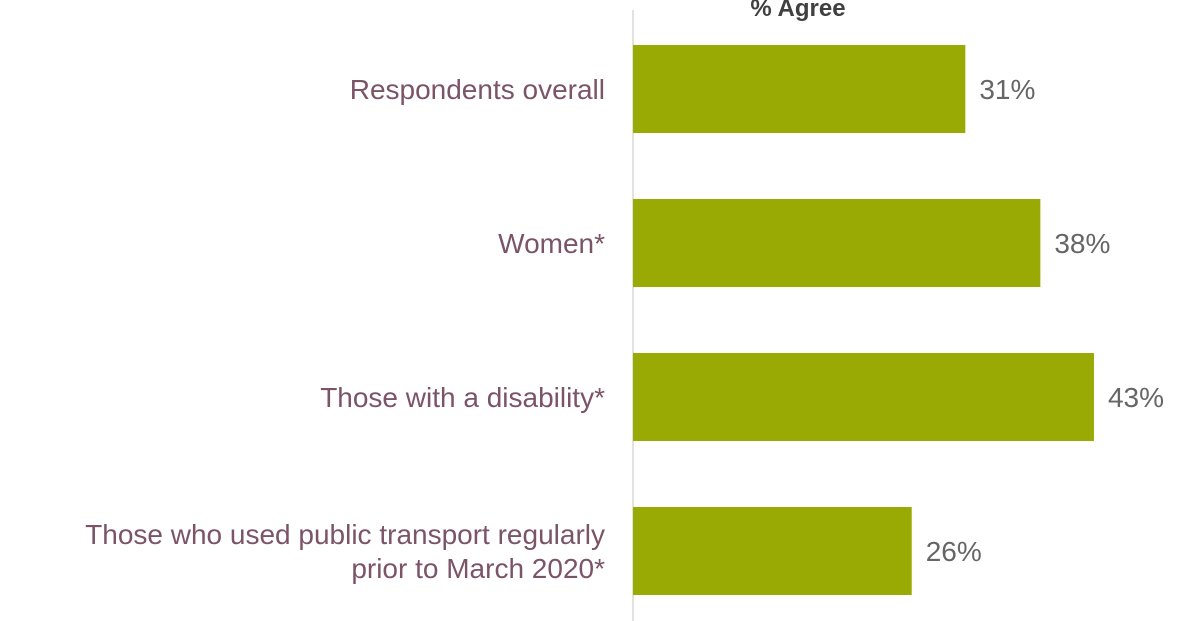 The width and height of the screenshot is (1179, 621). What do you see at coordinates (799, 89) in the screenshot?
I see `bar-respondents-overall` at bounding box center [799, 89].